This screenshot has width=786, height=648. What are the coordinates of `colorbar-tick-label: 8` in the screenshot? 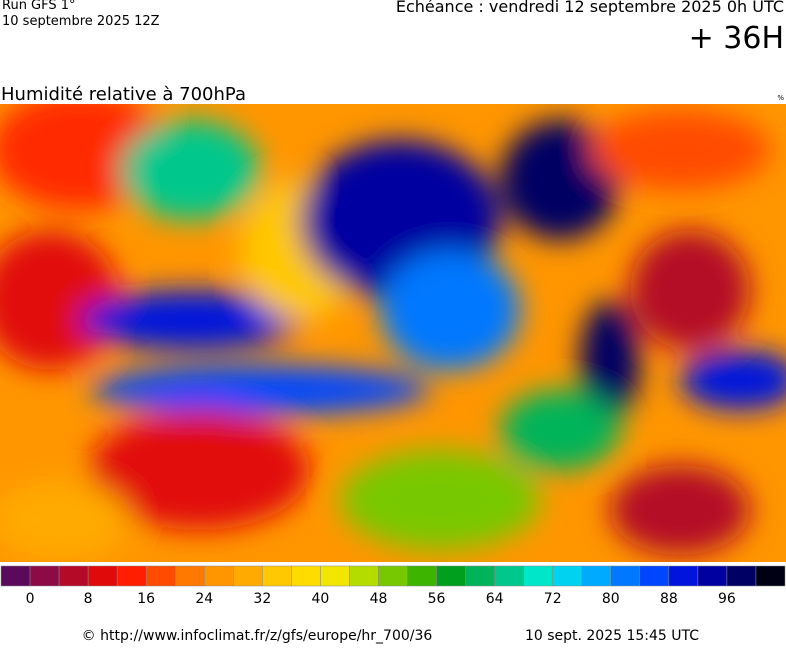 It's located at (88, 599).